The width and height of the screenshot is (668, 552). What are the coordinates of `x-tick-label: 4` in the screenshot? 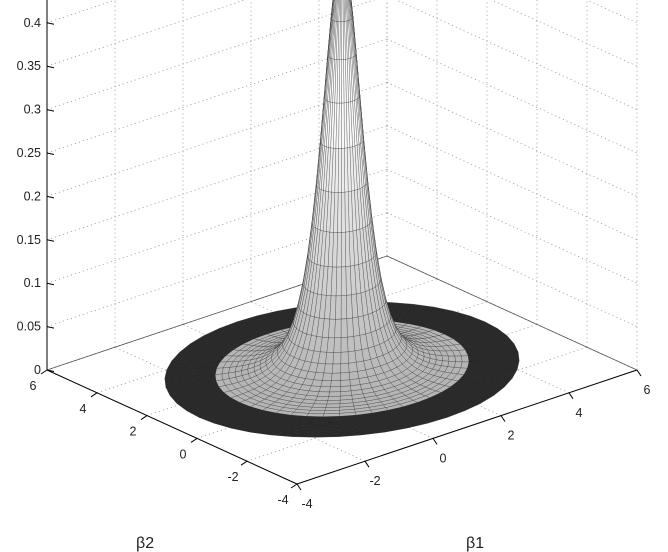 It's located at (579, 413).